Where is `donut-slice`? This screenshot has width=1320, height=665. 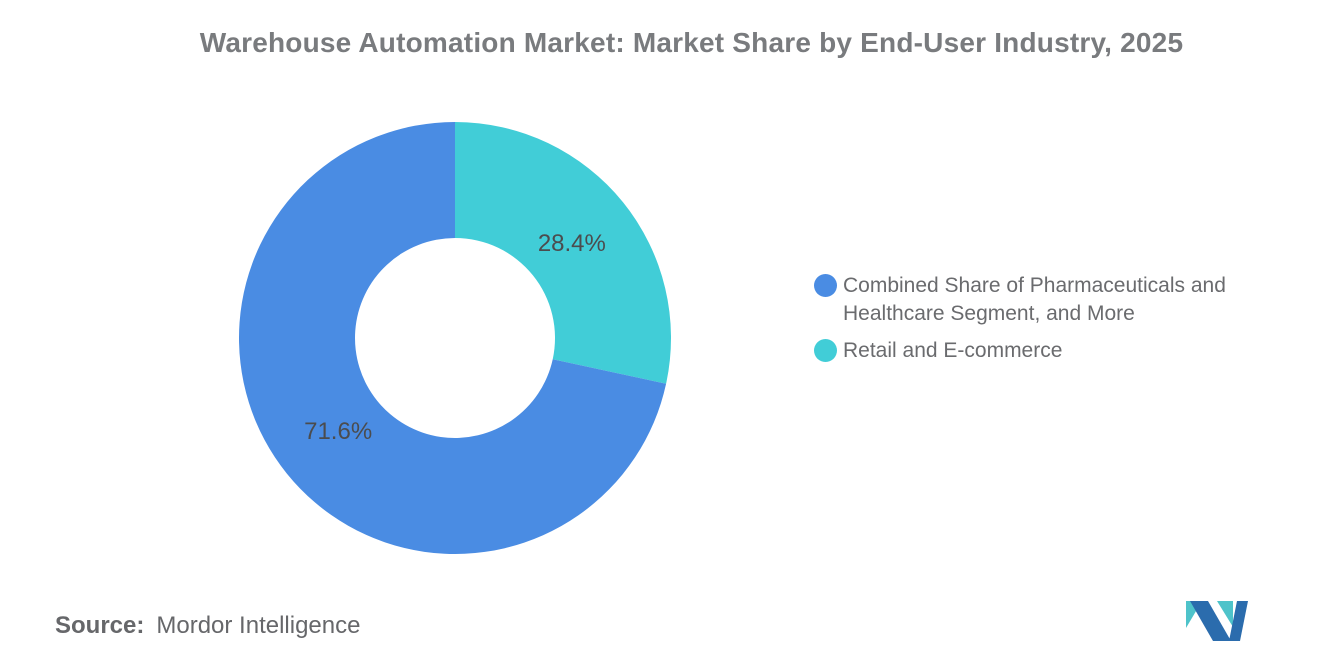
donut-slice is located at coordinates (563, 253).